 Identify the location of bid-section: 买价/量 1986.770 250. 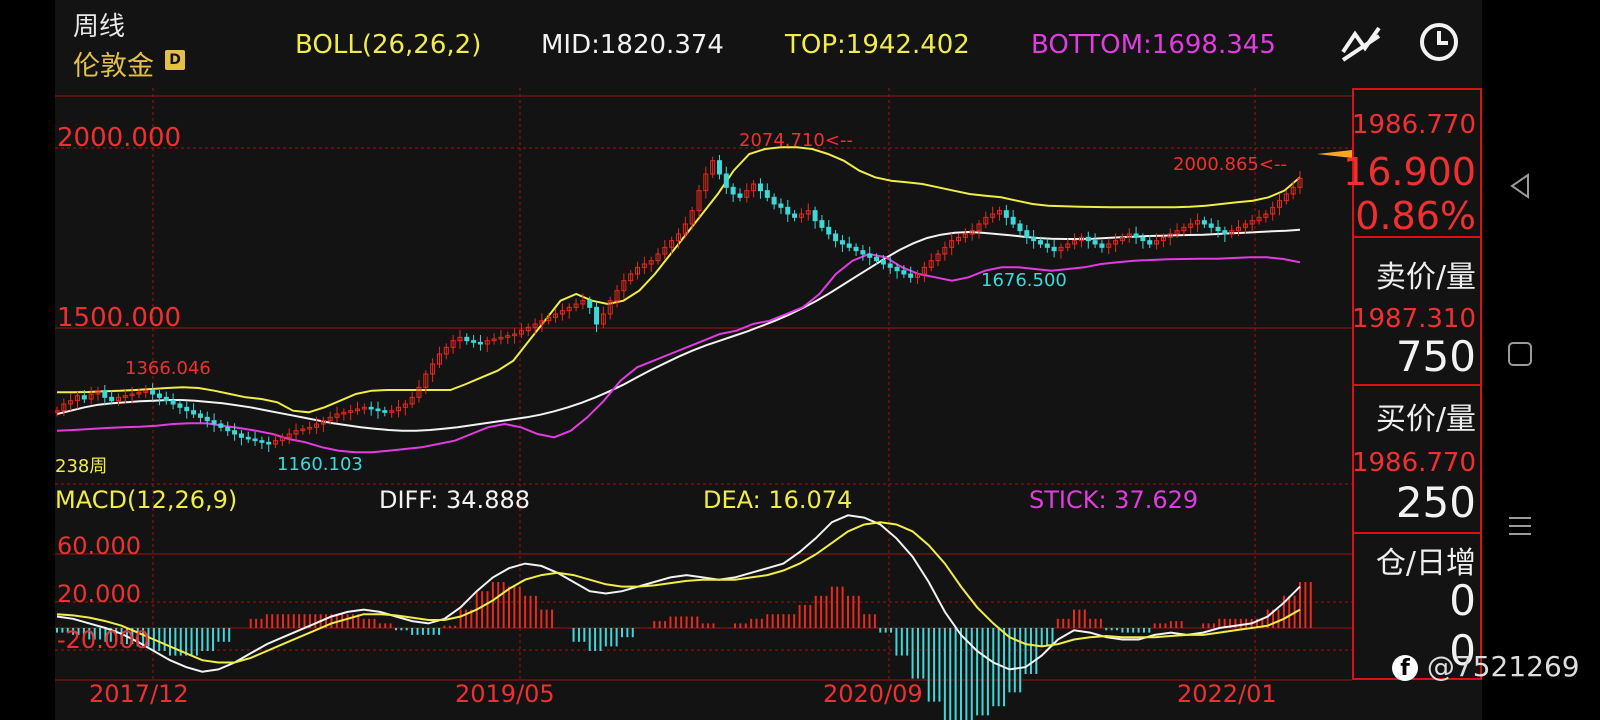
(1415, 460).